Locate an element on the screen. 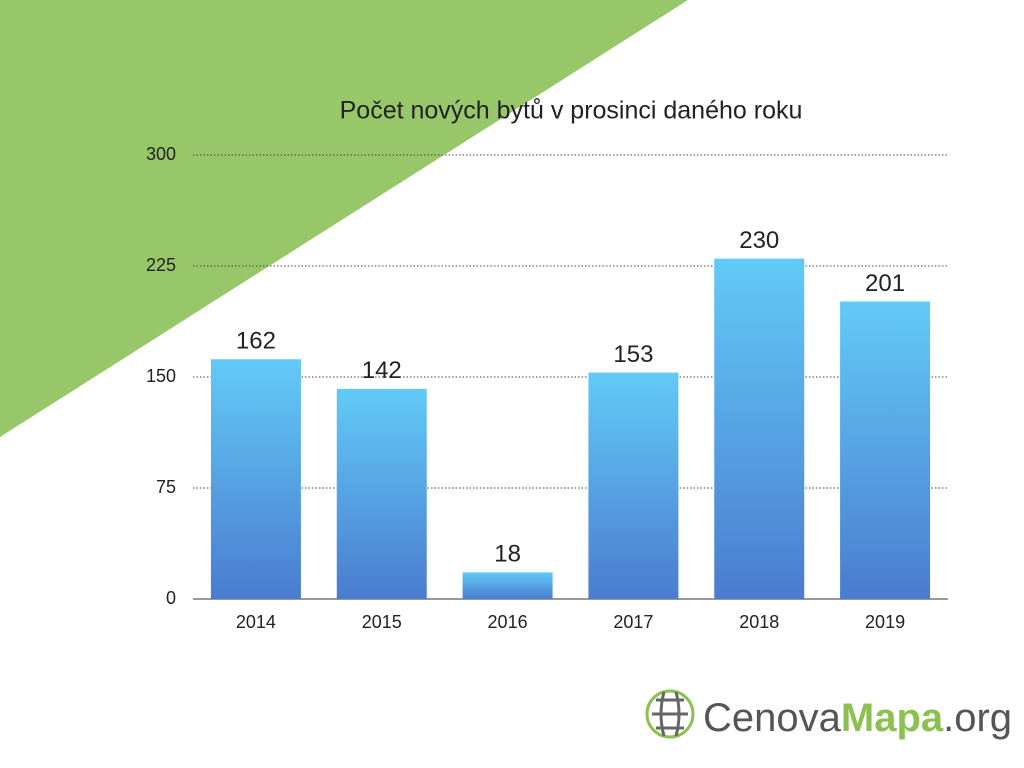 This screenshot has height=768, width=1024. logo-icon is located at coordinates (670, 714).